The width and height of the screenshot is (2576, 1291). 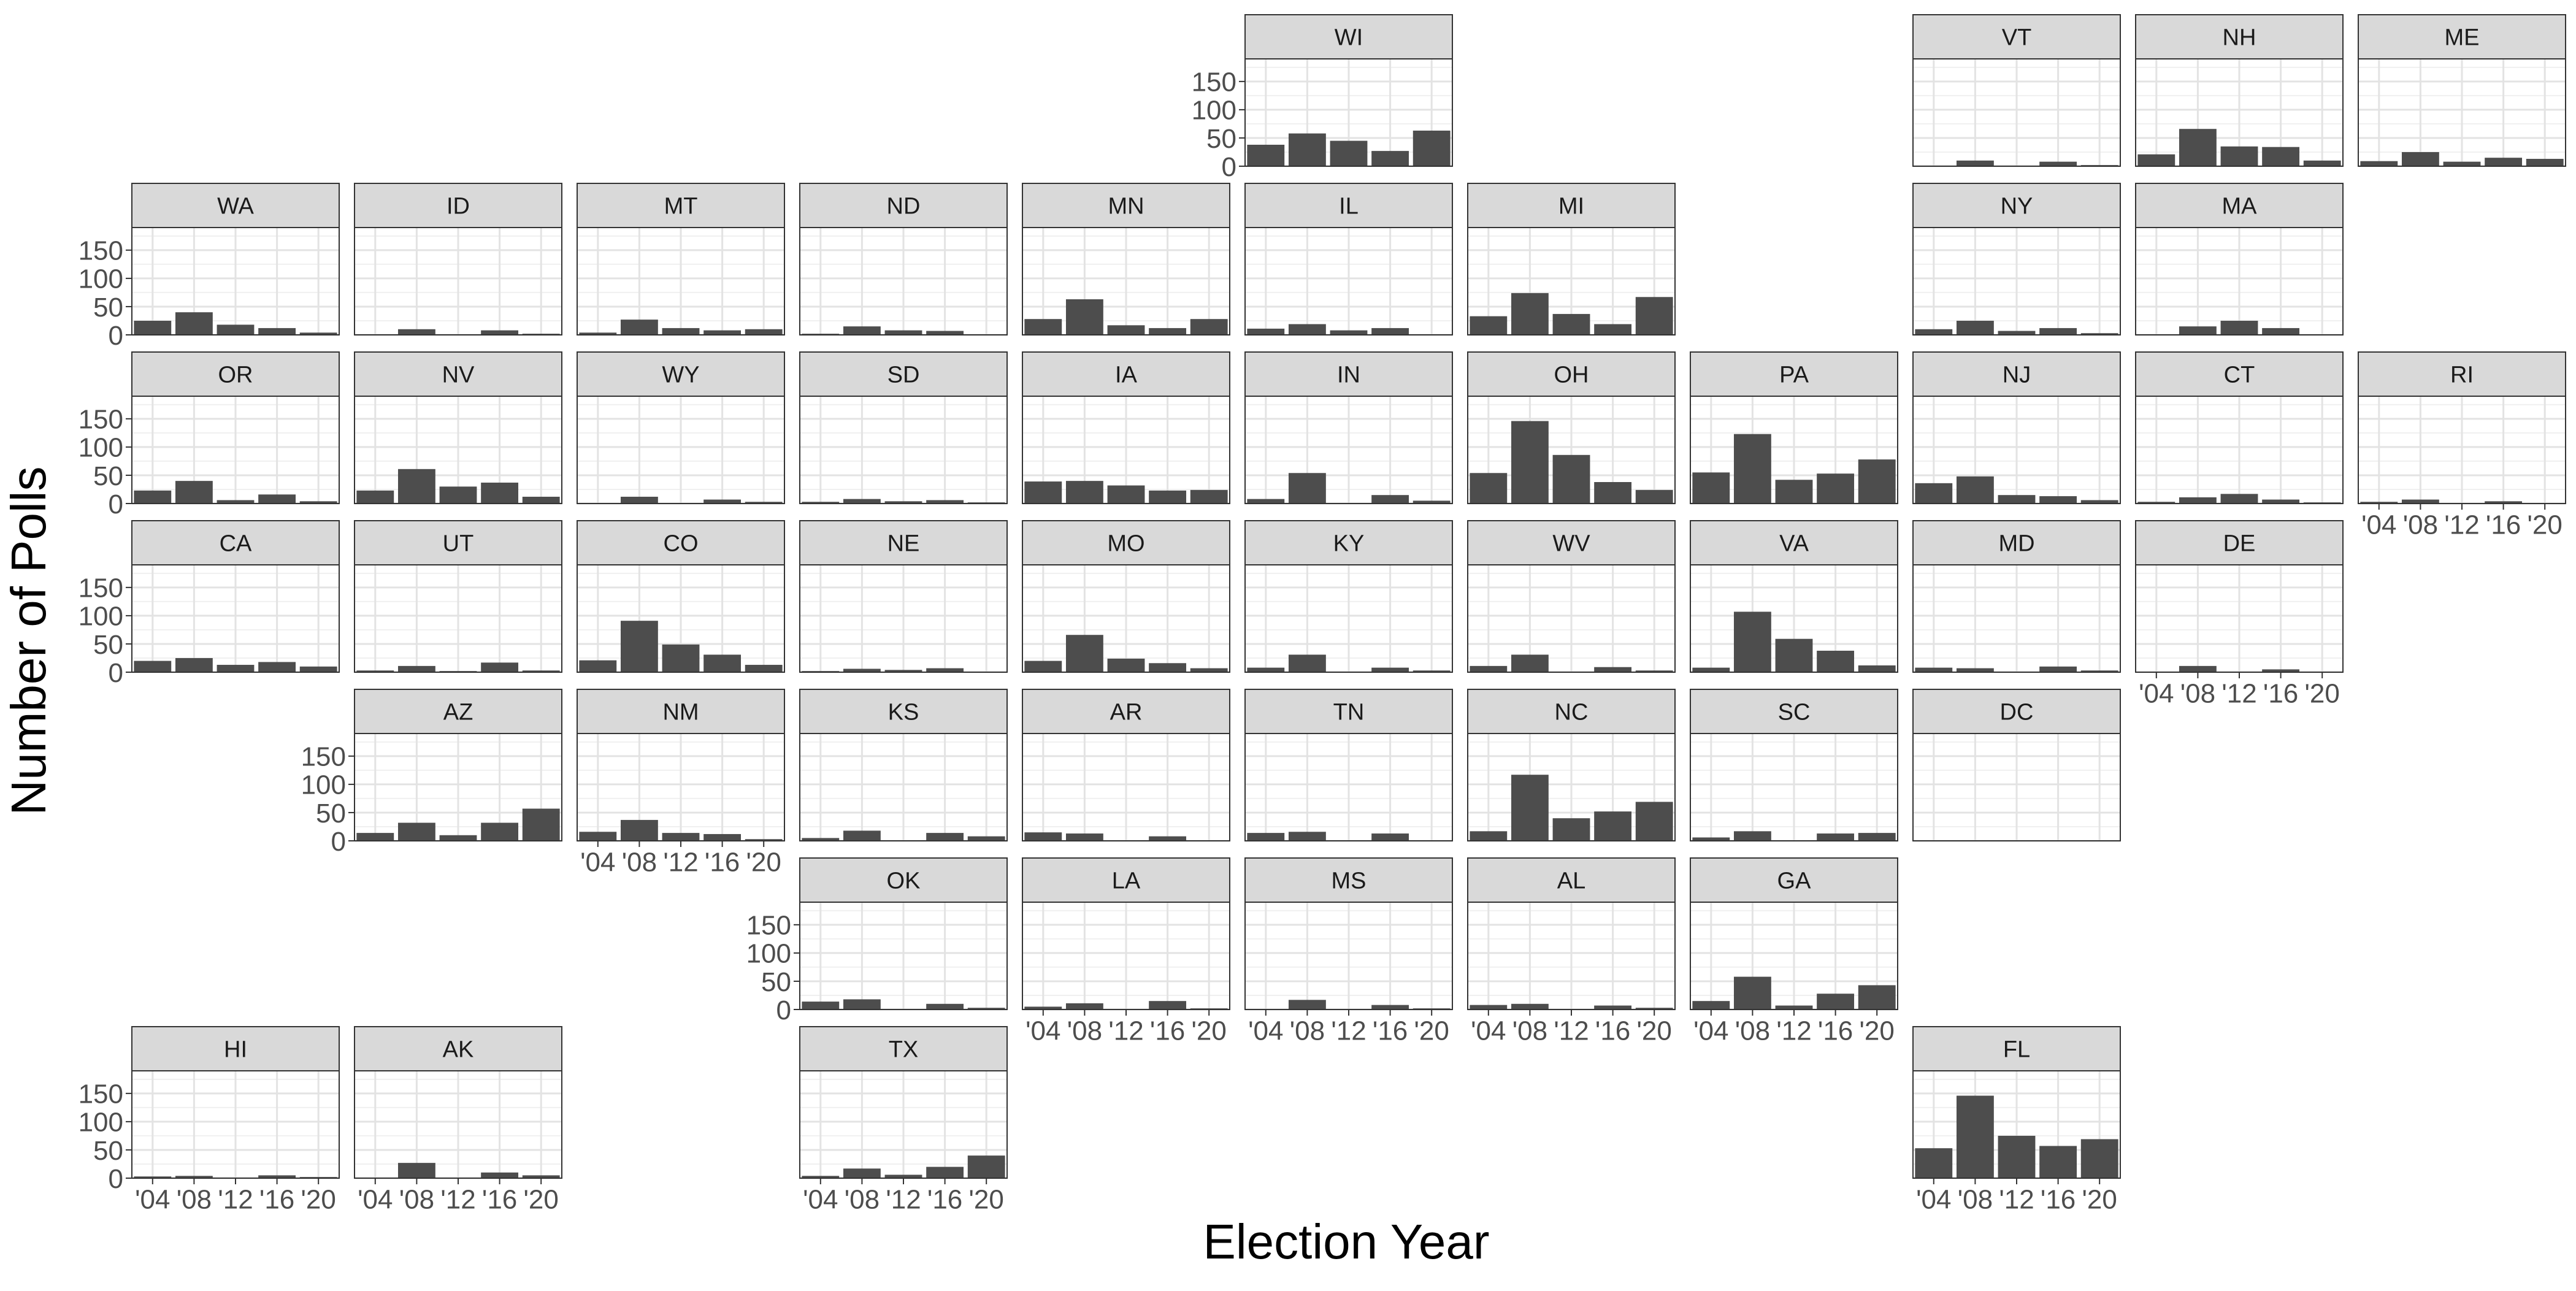 What do you see at coordinates (903, 542) in the screenshot?
I see `facet-strip-ne` at bounding box center [903, 542].